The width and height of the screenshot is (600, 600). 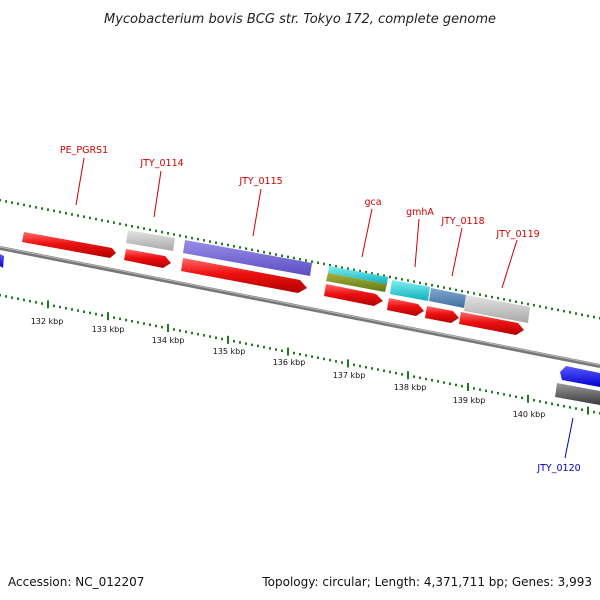 I want to click on jty-0114-cds-arrow, so click(x=147, y=258).